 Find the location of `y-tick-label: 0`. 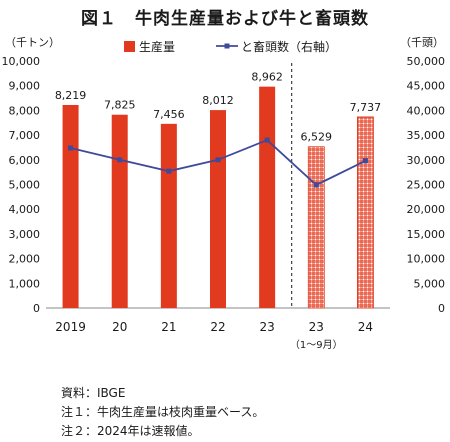

y-tick-label: 0 is located at coordinates (36, 308).